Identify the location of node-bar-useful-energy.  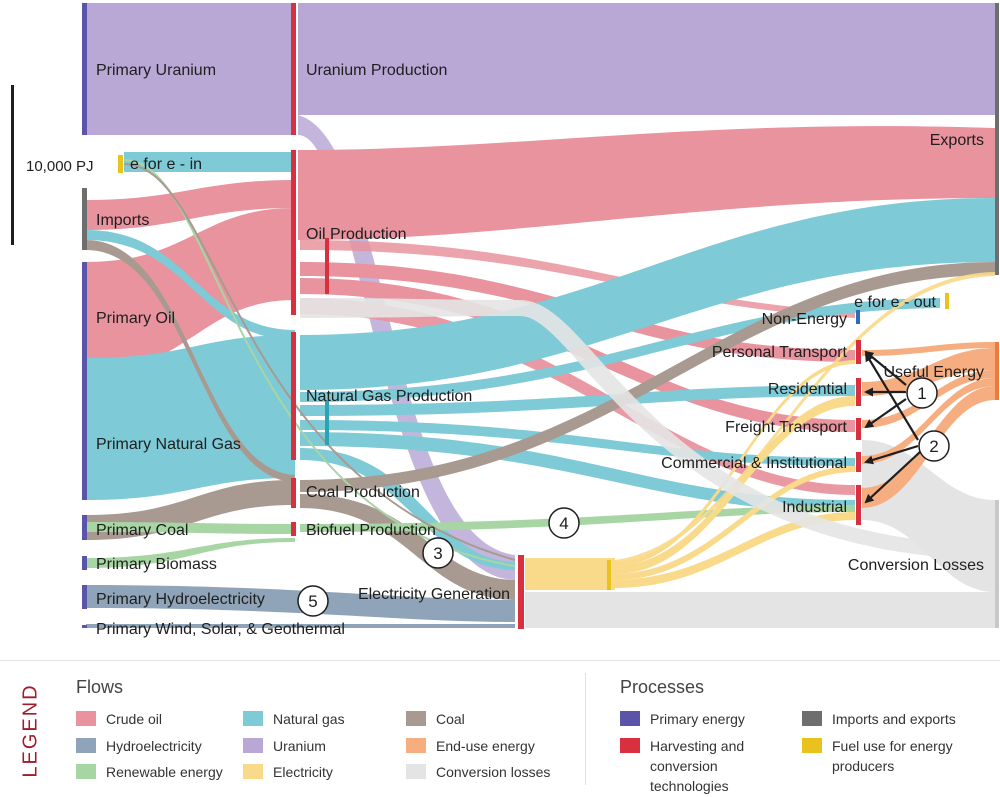
(997, 371).